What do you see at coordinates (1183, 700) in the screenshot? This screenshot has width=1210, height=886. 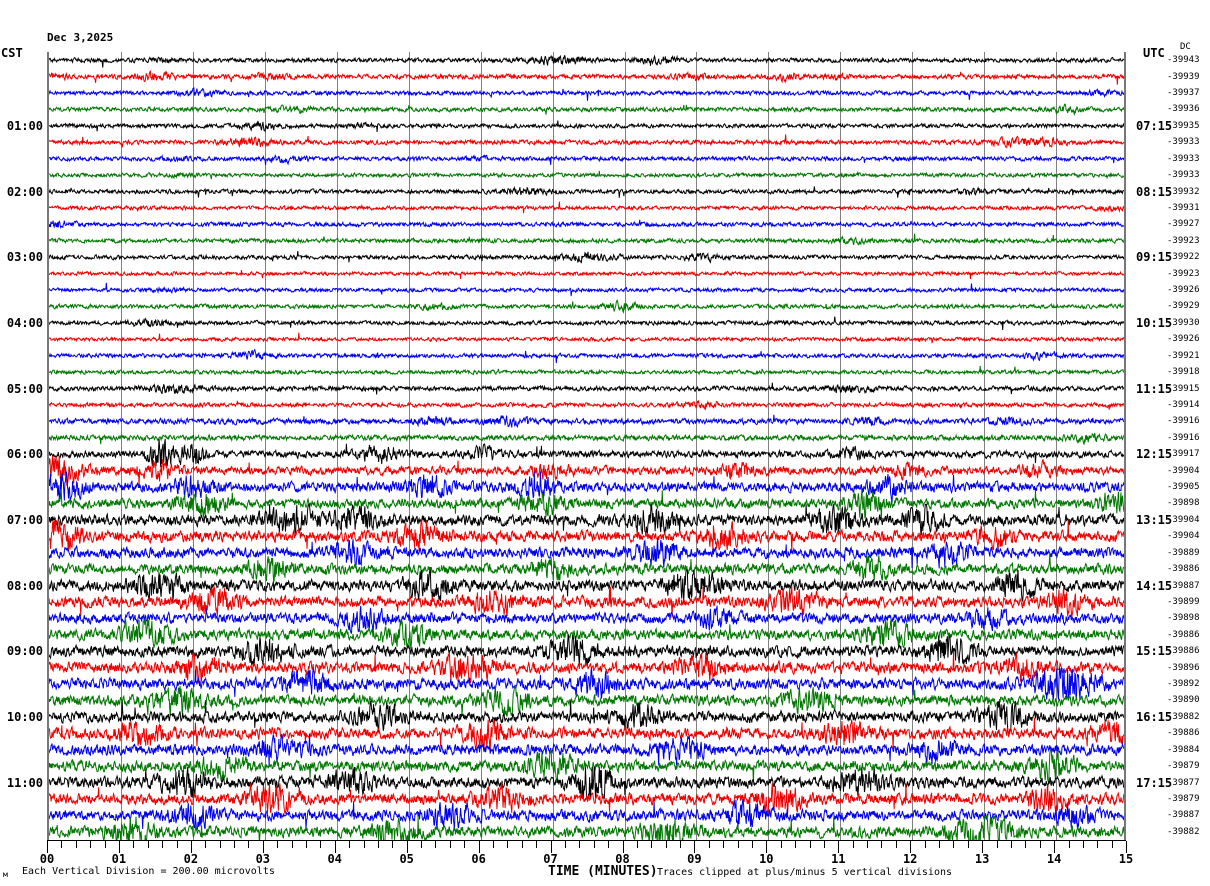 I see `dc-value-label: -39890` at bounding box center [1183, 700].